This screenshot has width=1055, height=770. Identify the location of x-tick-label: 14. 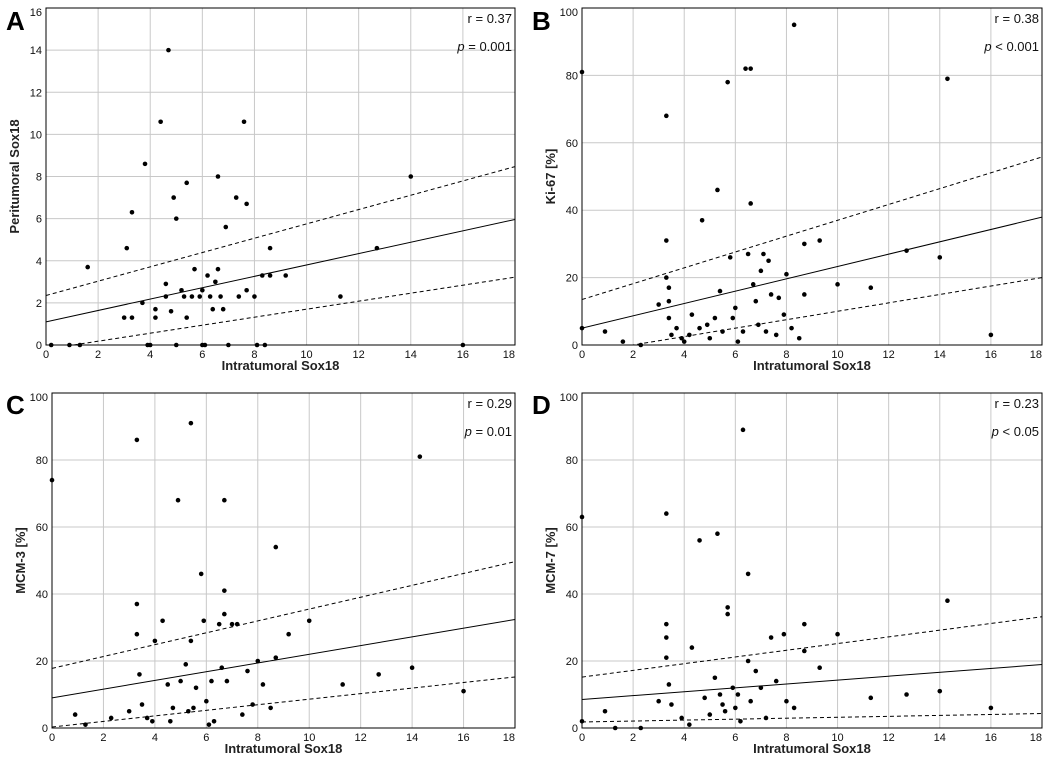
(412, 738).